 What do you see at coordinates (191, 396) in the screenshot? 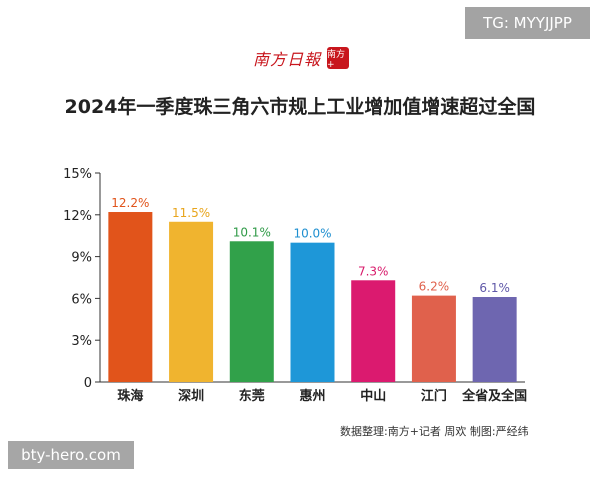
I see `x-category-label: 深圳` at bounding box center [191, 396].